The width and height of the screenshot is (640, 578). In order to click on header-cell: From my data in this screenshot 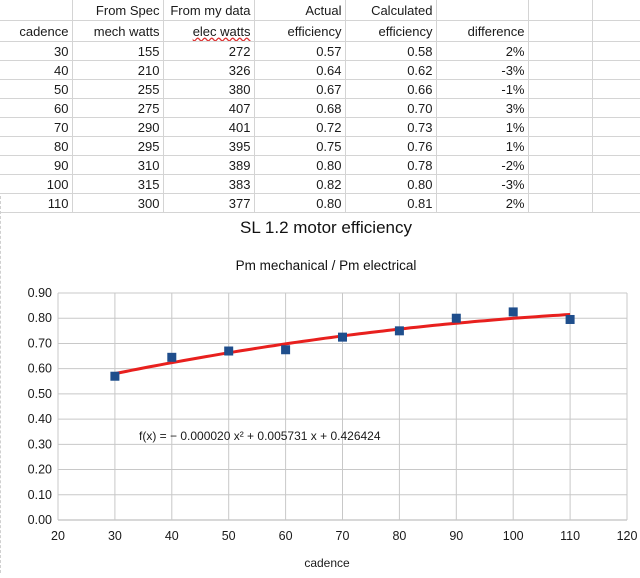, I will do `click(209, 10)`.